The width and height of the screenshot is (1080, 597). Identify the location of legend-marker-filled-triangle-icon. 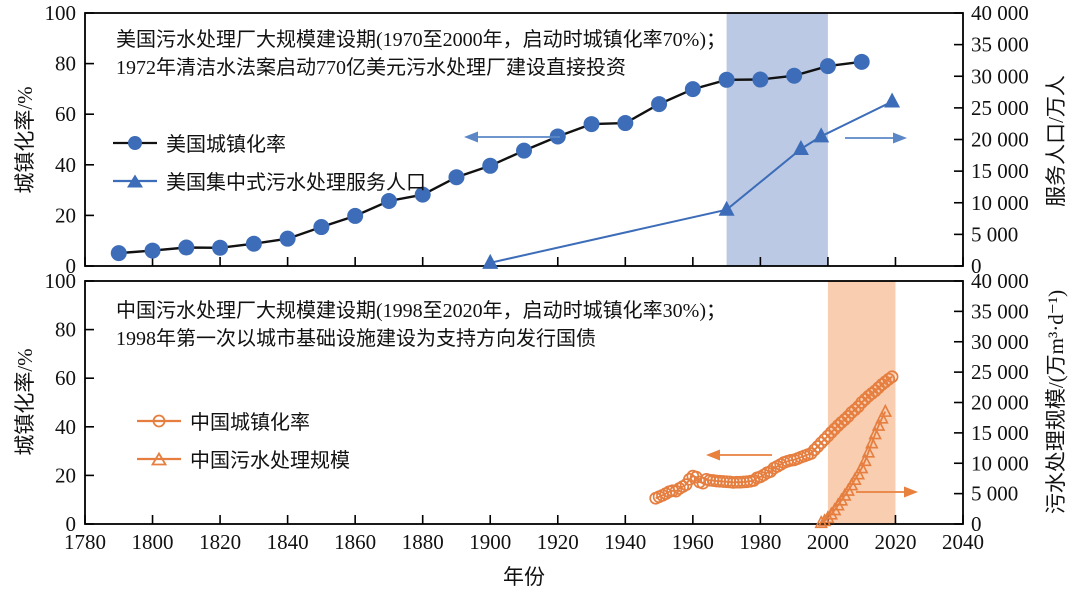
(135, 180).